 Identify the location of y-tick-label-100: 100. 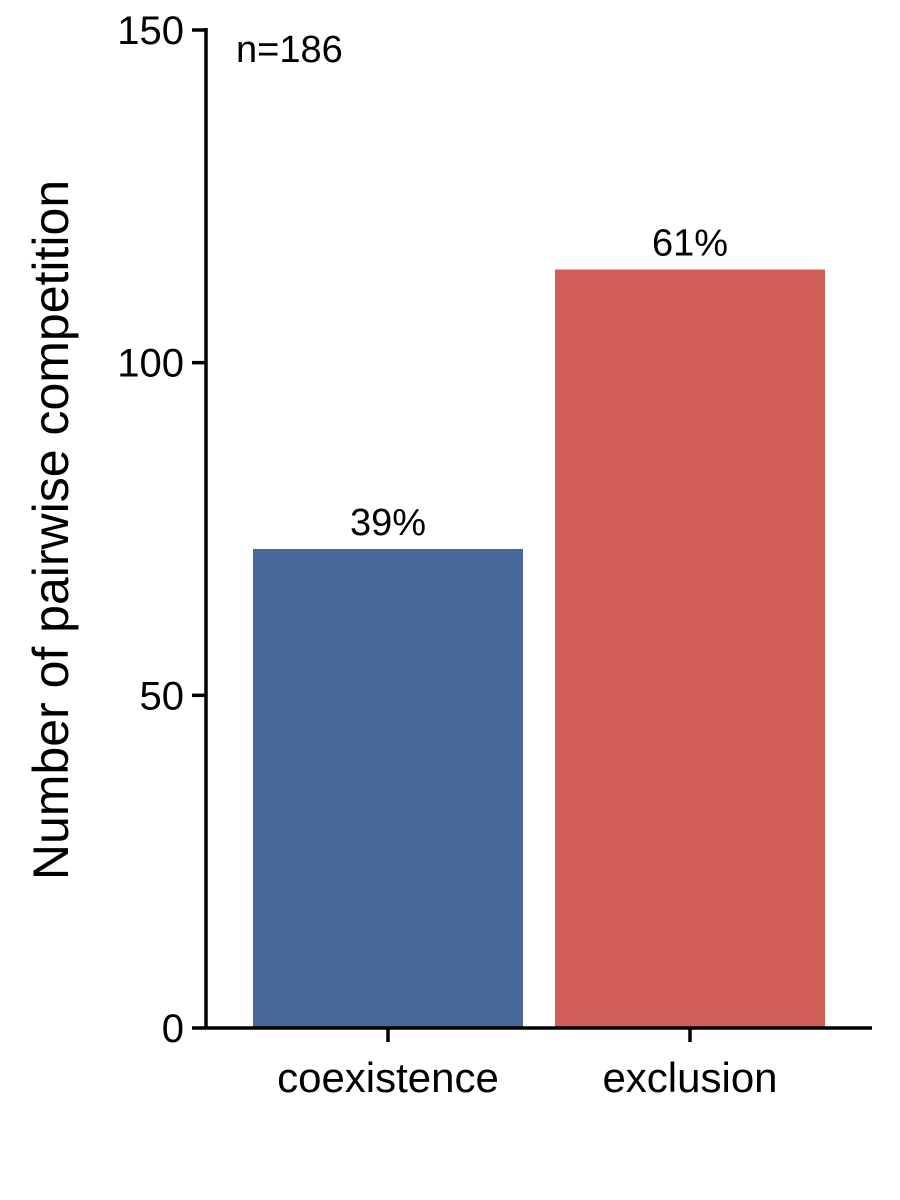
(150, 364).